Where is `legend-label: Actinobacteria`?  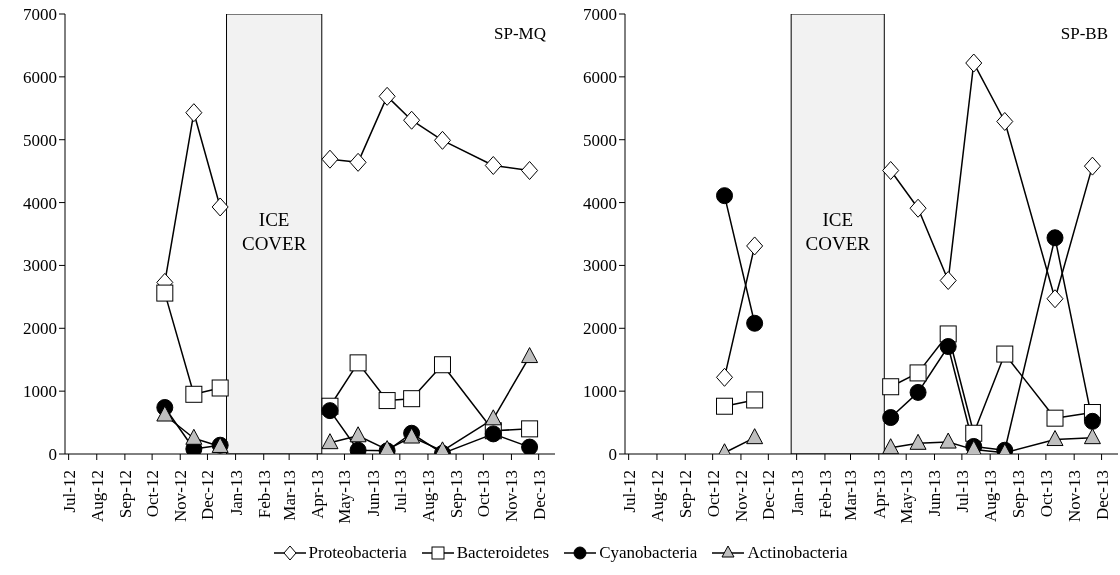
legend-label: Actinobacteria is located at coordinates (797, 553).